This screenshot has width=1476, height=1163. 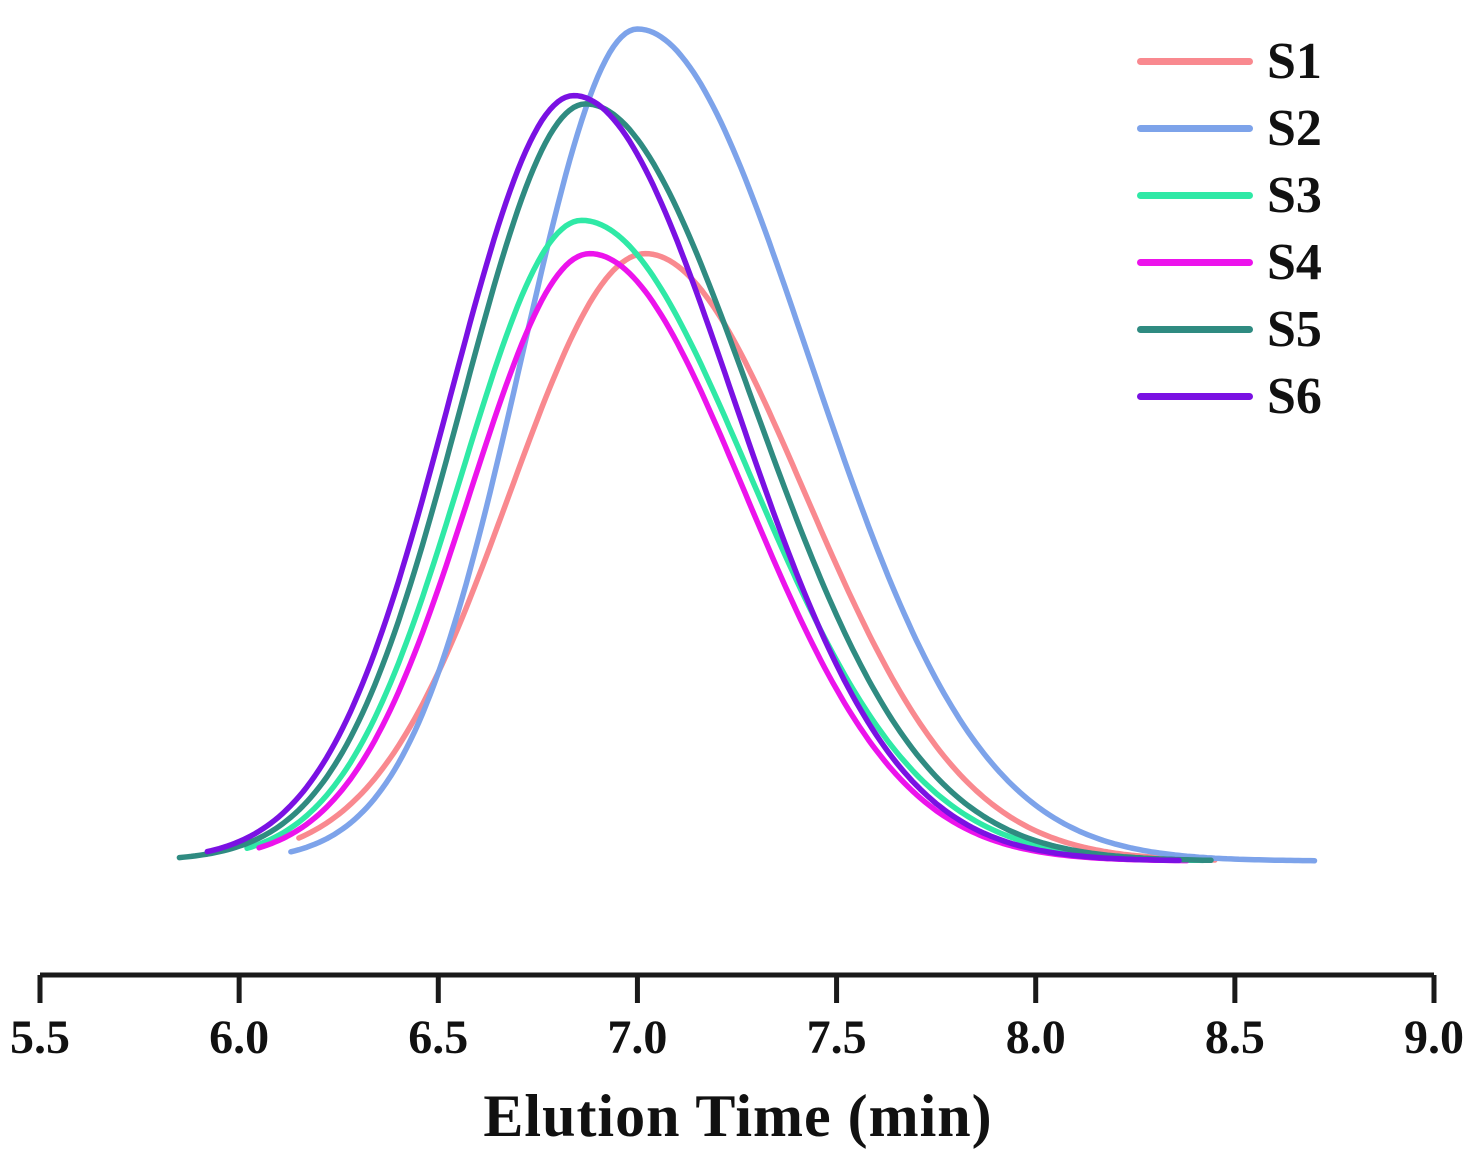 What do you see at coordinates (637, 1037) in the screenshot?
I see `x-axis-tick-label: 7.0` at bounding box center [637, 1037].